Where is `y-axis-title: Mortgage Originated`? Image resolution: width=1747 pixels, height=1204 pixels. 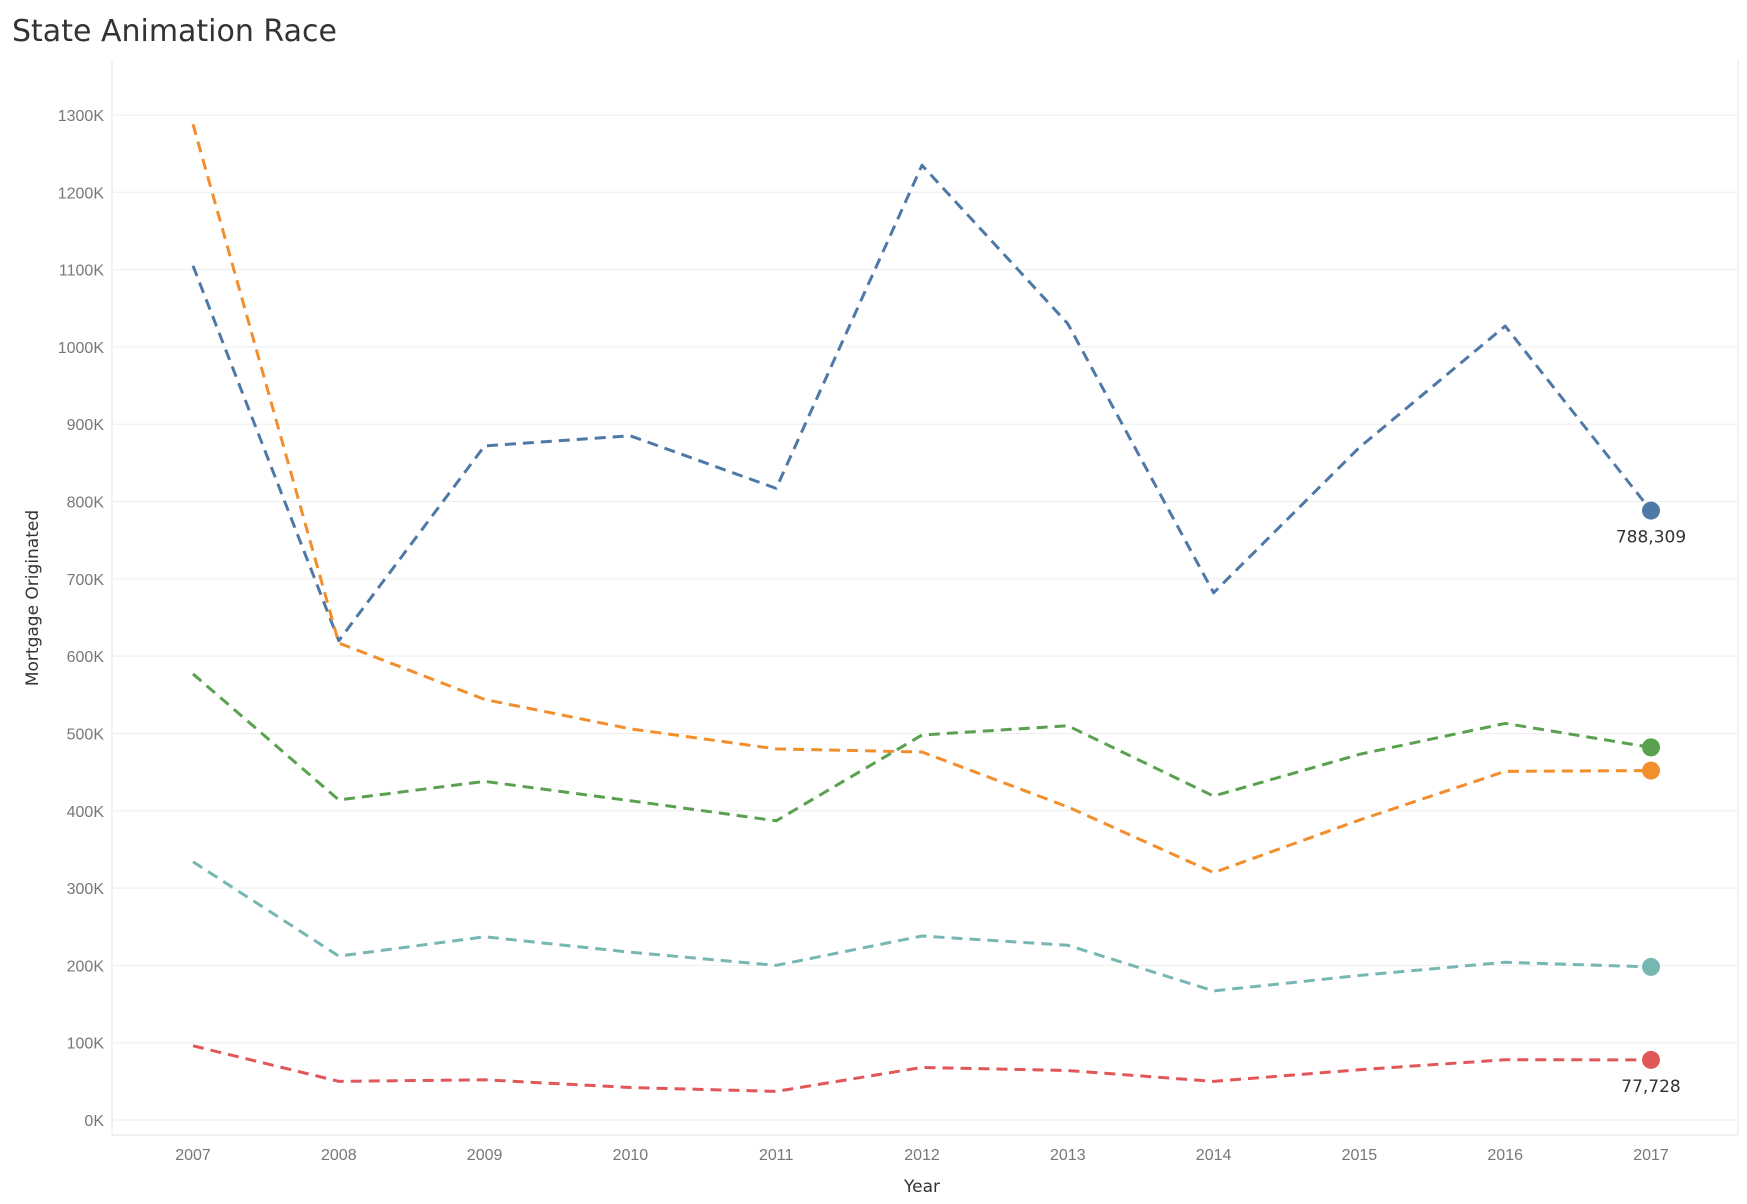
y-axis-title: Mortgage Originated is located at coordinates (33, 598).